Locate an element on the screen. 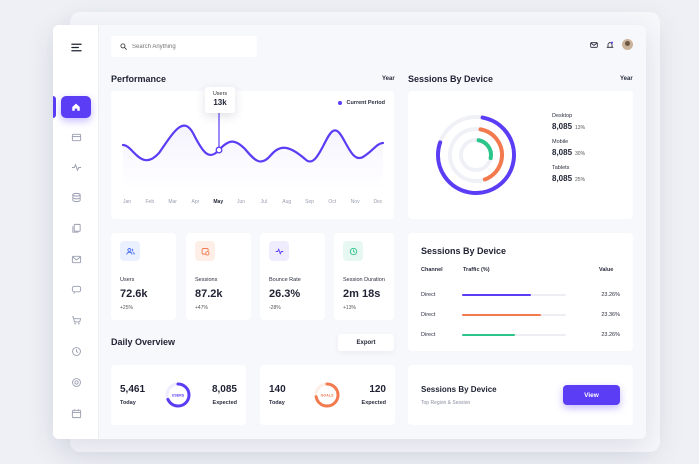 Image resolution: width=699 pixels, height=464 pixels. goals-gauge-arc is located at coordinates (327, 395).